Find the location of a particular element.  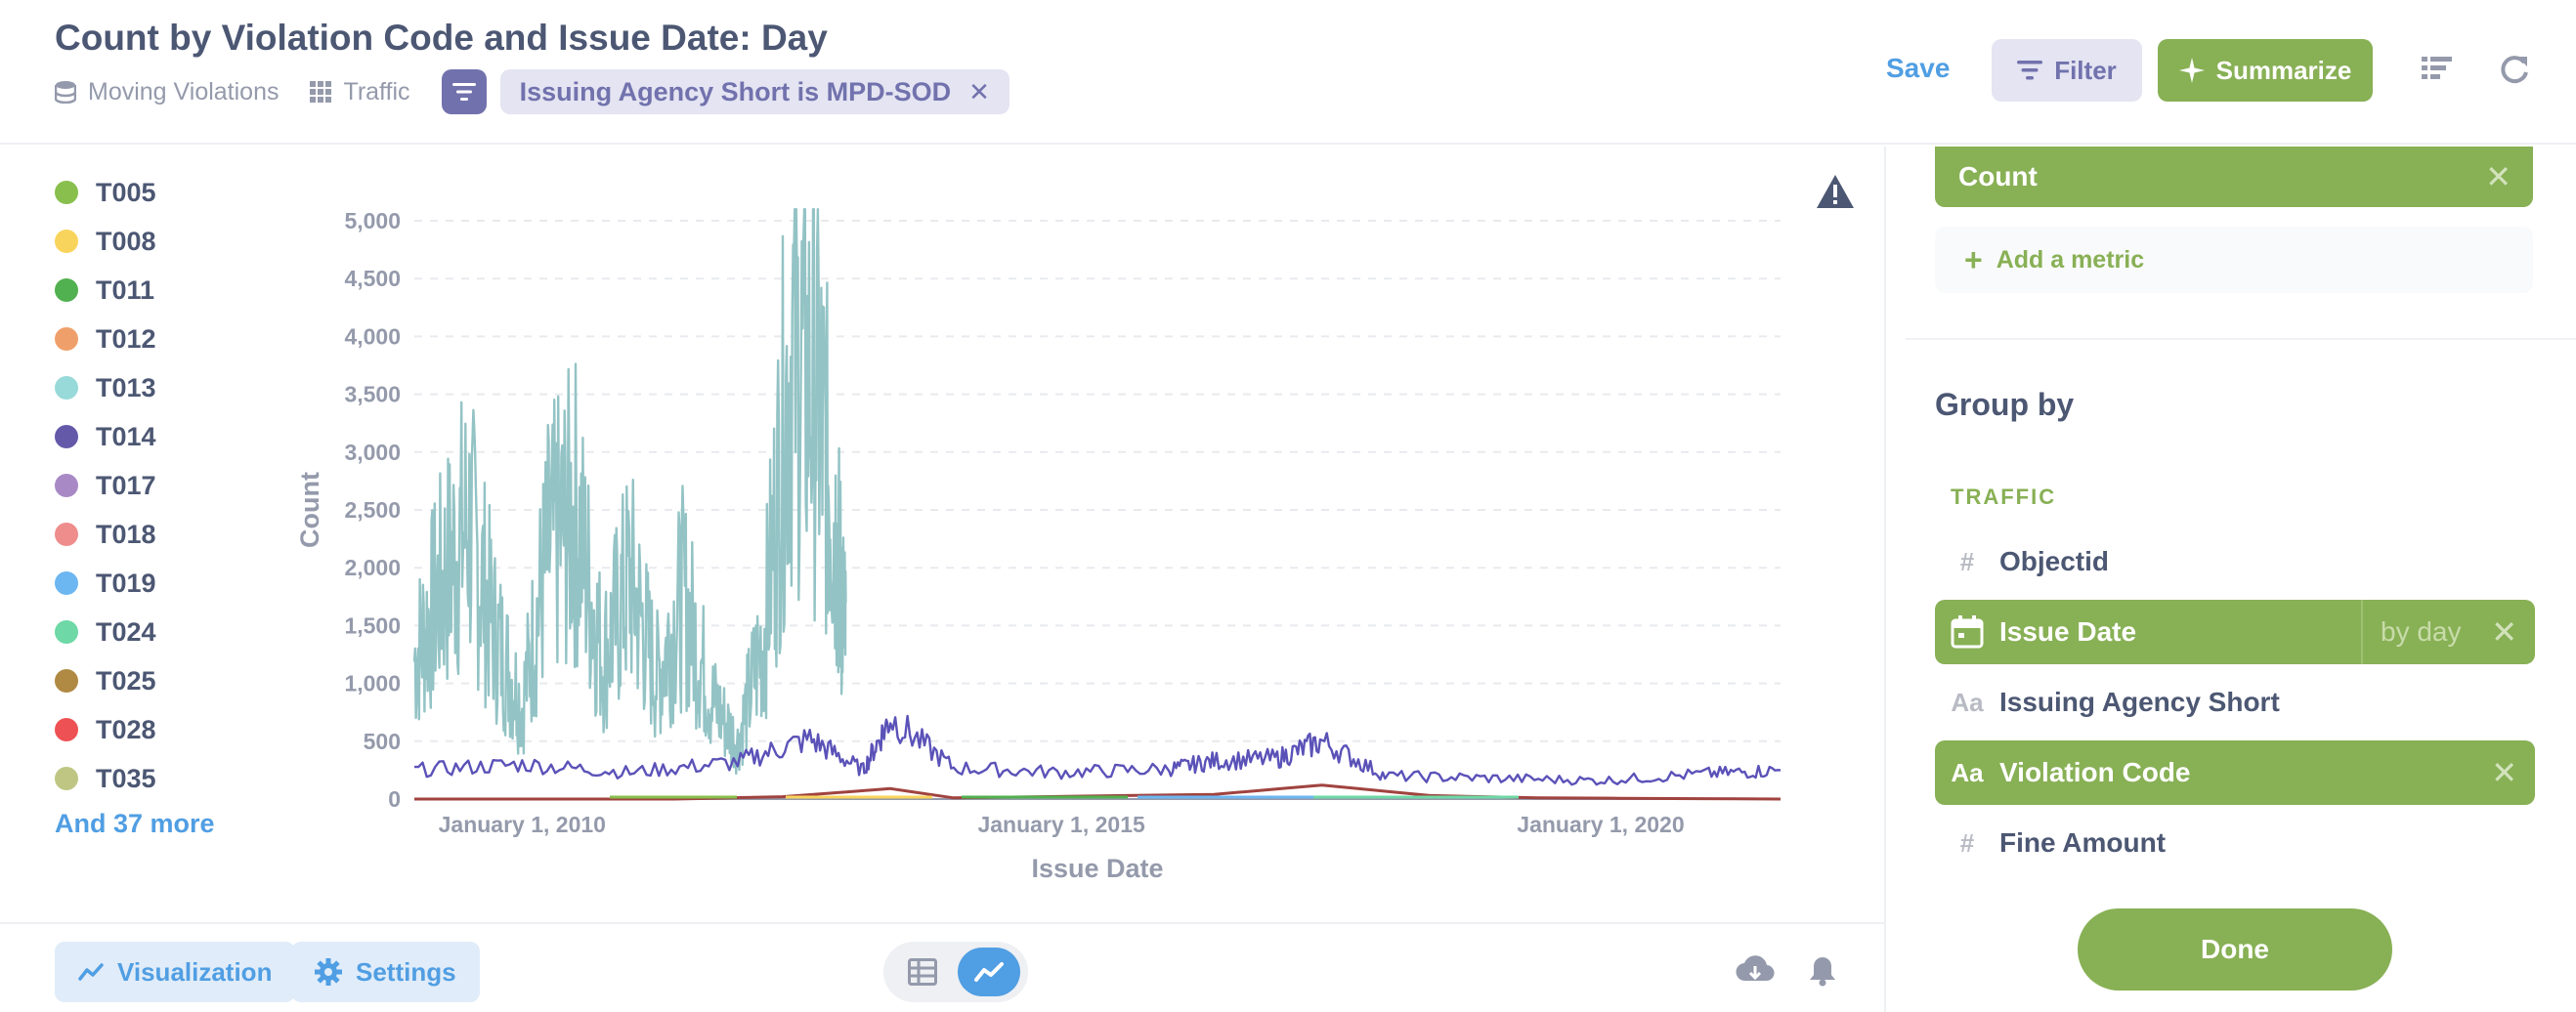

series-line-t014 is located at coordinates (1098, 750).